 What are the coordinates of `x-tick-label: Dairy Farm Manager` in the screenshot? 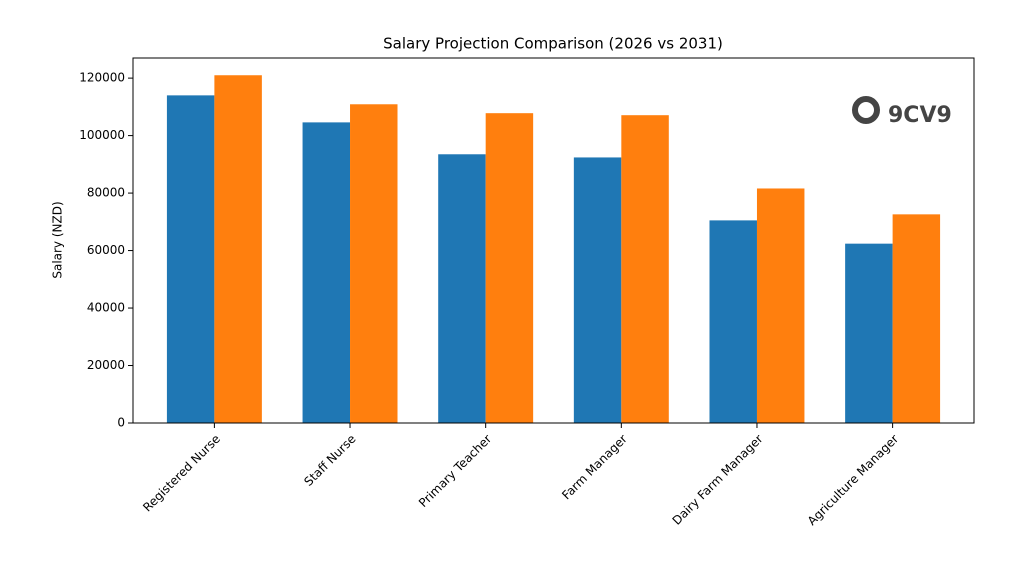 It's located at (718, 480).